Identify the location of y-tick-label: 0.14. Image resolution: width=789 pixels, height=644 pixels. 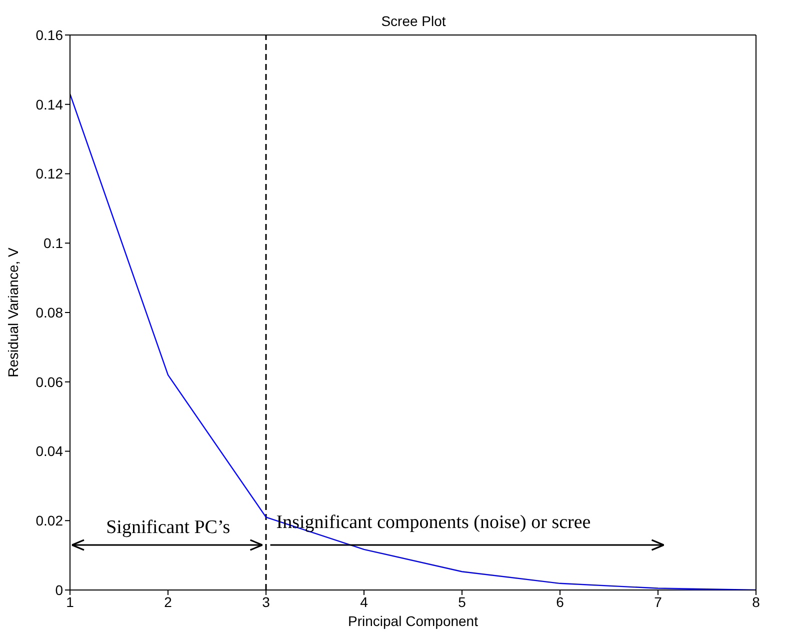
(50, 104).